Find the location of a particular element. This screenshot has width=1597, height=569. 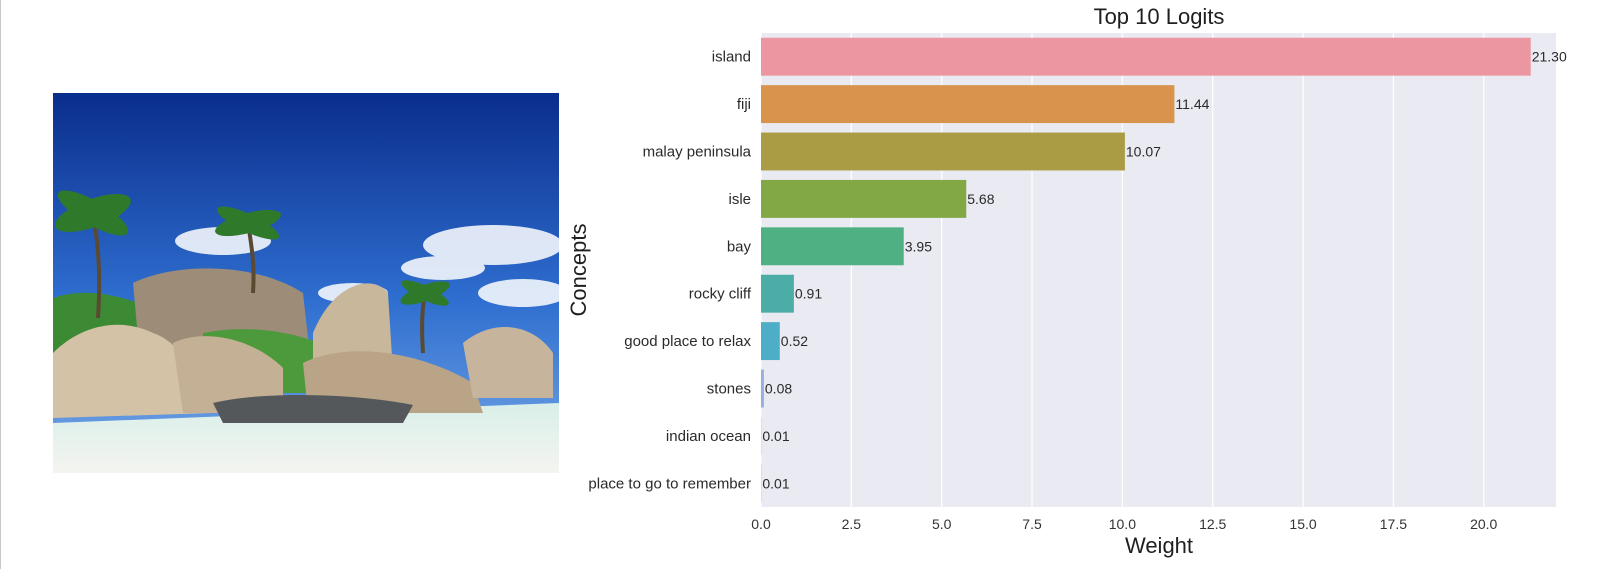

value-label: 11.44 is located at coordinates (1192, 104).